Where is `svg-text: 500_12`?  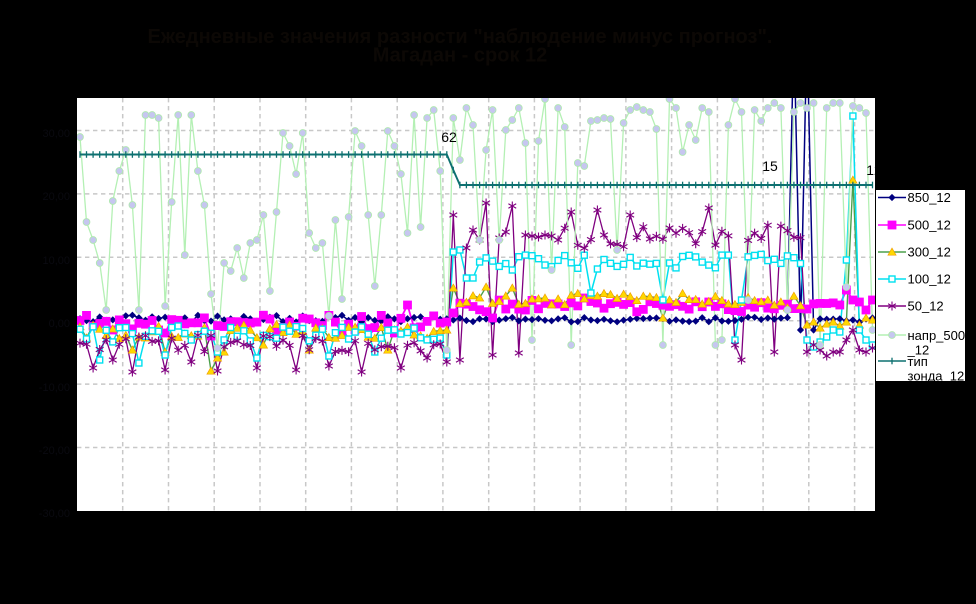 svg-text: 500_12 is located at coordinates (929, 225).